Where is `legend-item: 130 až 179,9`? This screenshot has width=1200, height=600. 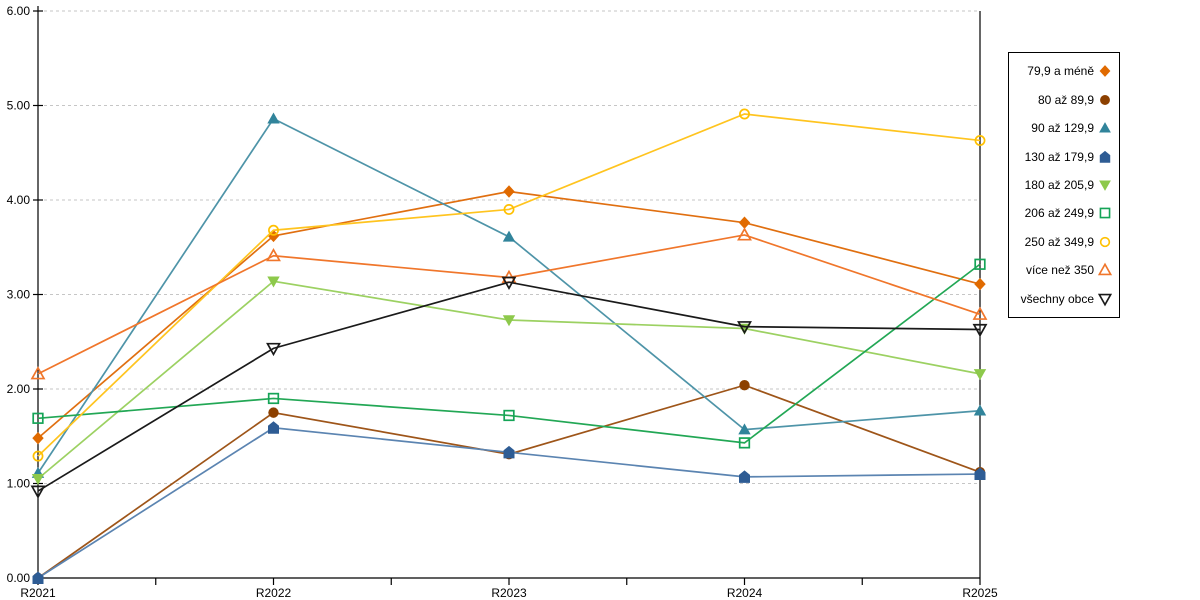
legend-item: 130 až 179,9 is located at coordinates (1064, 157).